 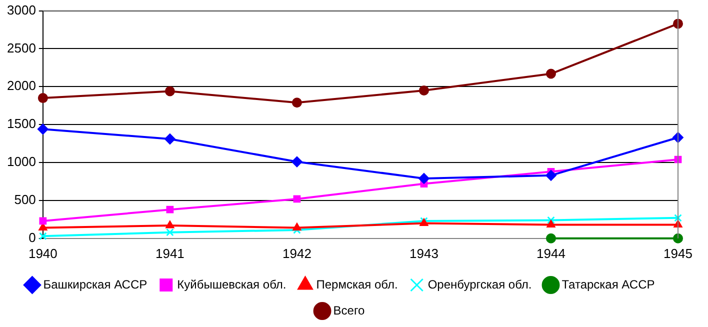 I want to click on y-tick-label: 1500, so click(x=21, y=124).